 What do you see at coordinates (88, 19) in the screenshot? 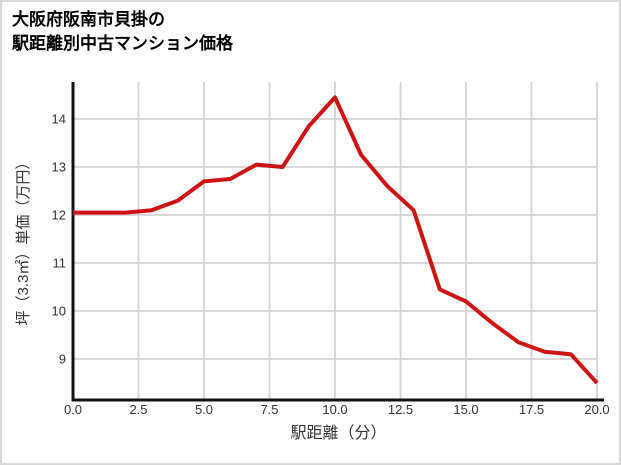
I see `chart-title-line1: 大阪府阪南市貝掛の` at bounding box center [88, 19].